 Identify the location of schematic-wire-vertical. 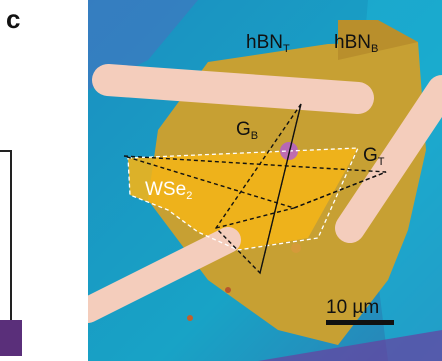
(11, 240).